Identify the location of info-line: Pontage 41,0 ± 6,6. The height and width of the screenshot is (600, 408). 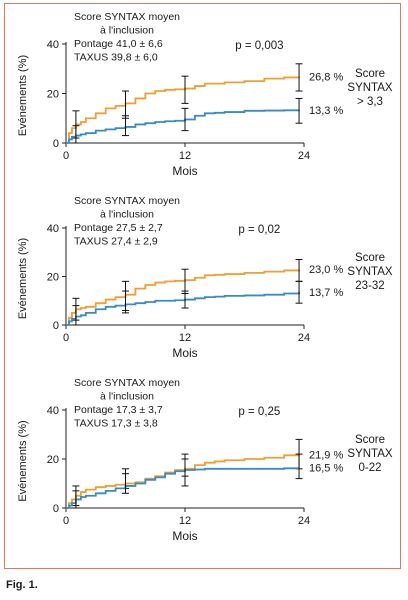
(118, 44).